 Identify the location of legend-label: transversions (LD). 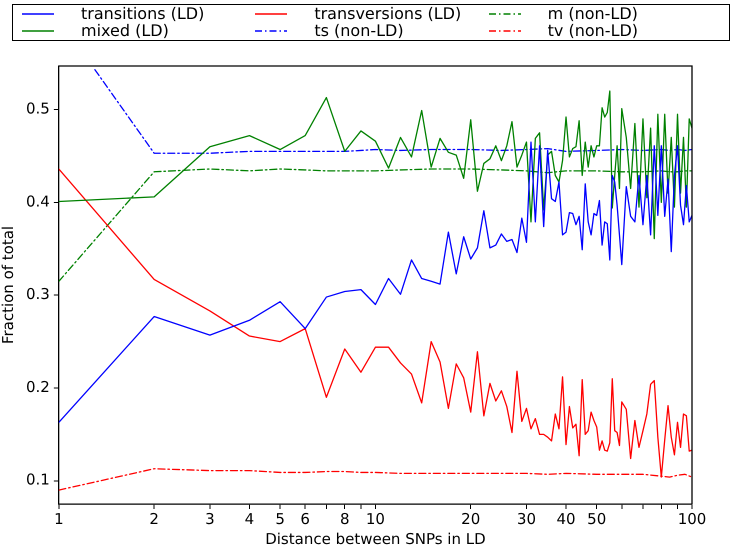
(388, 13).